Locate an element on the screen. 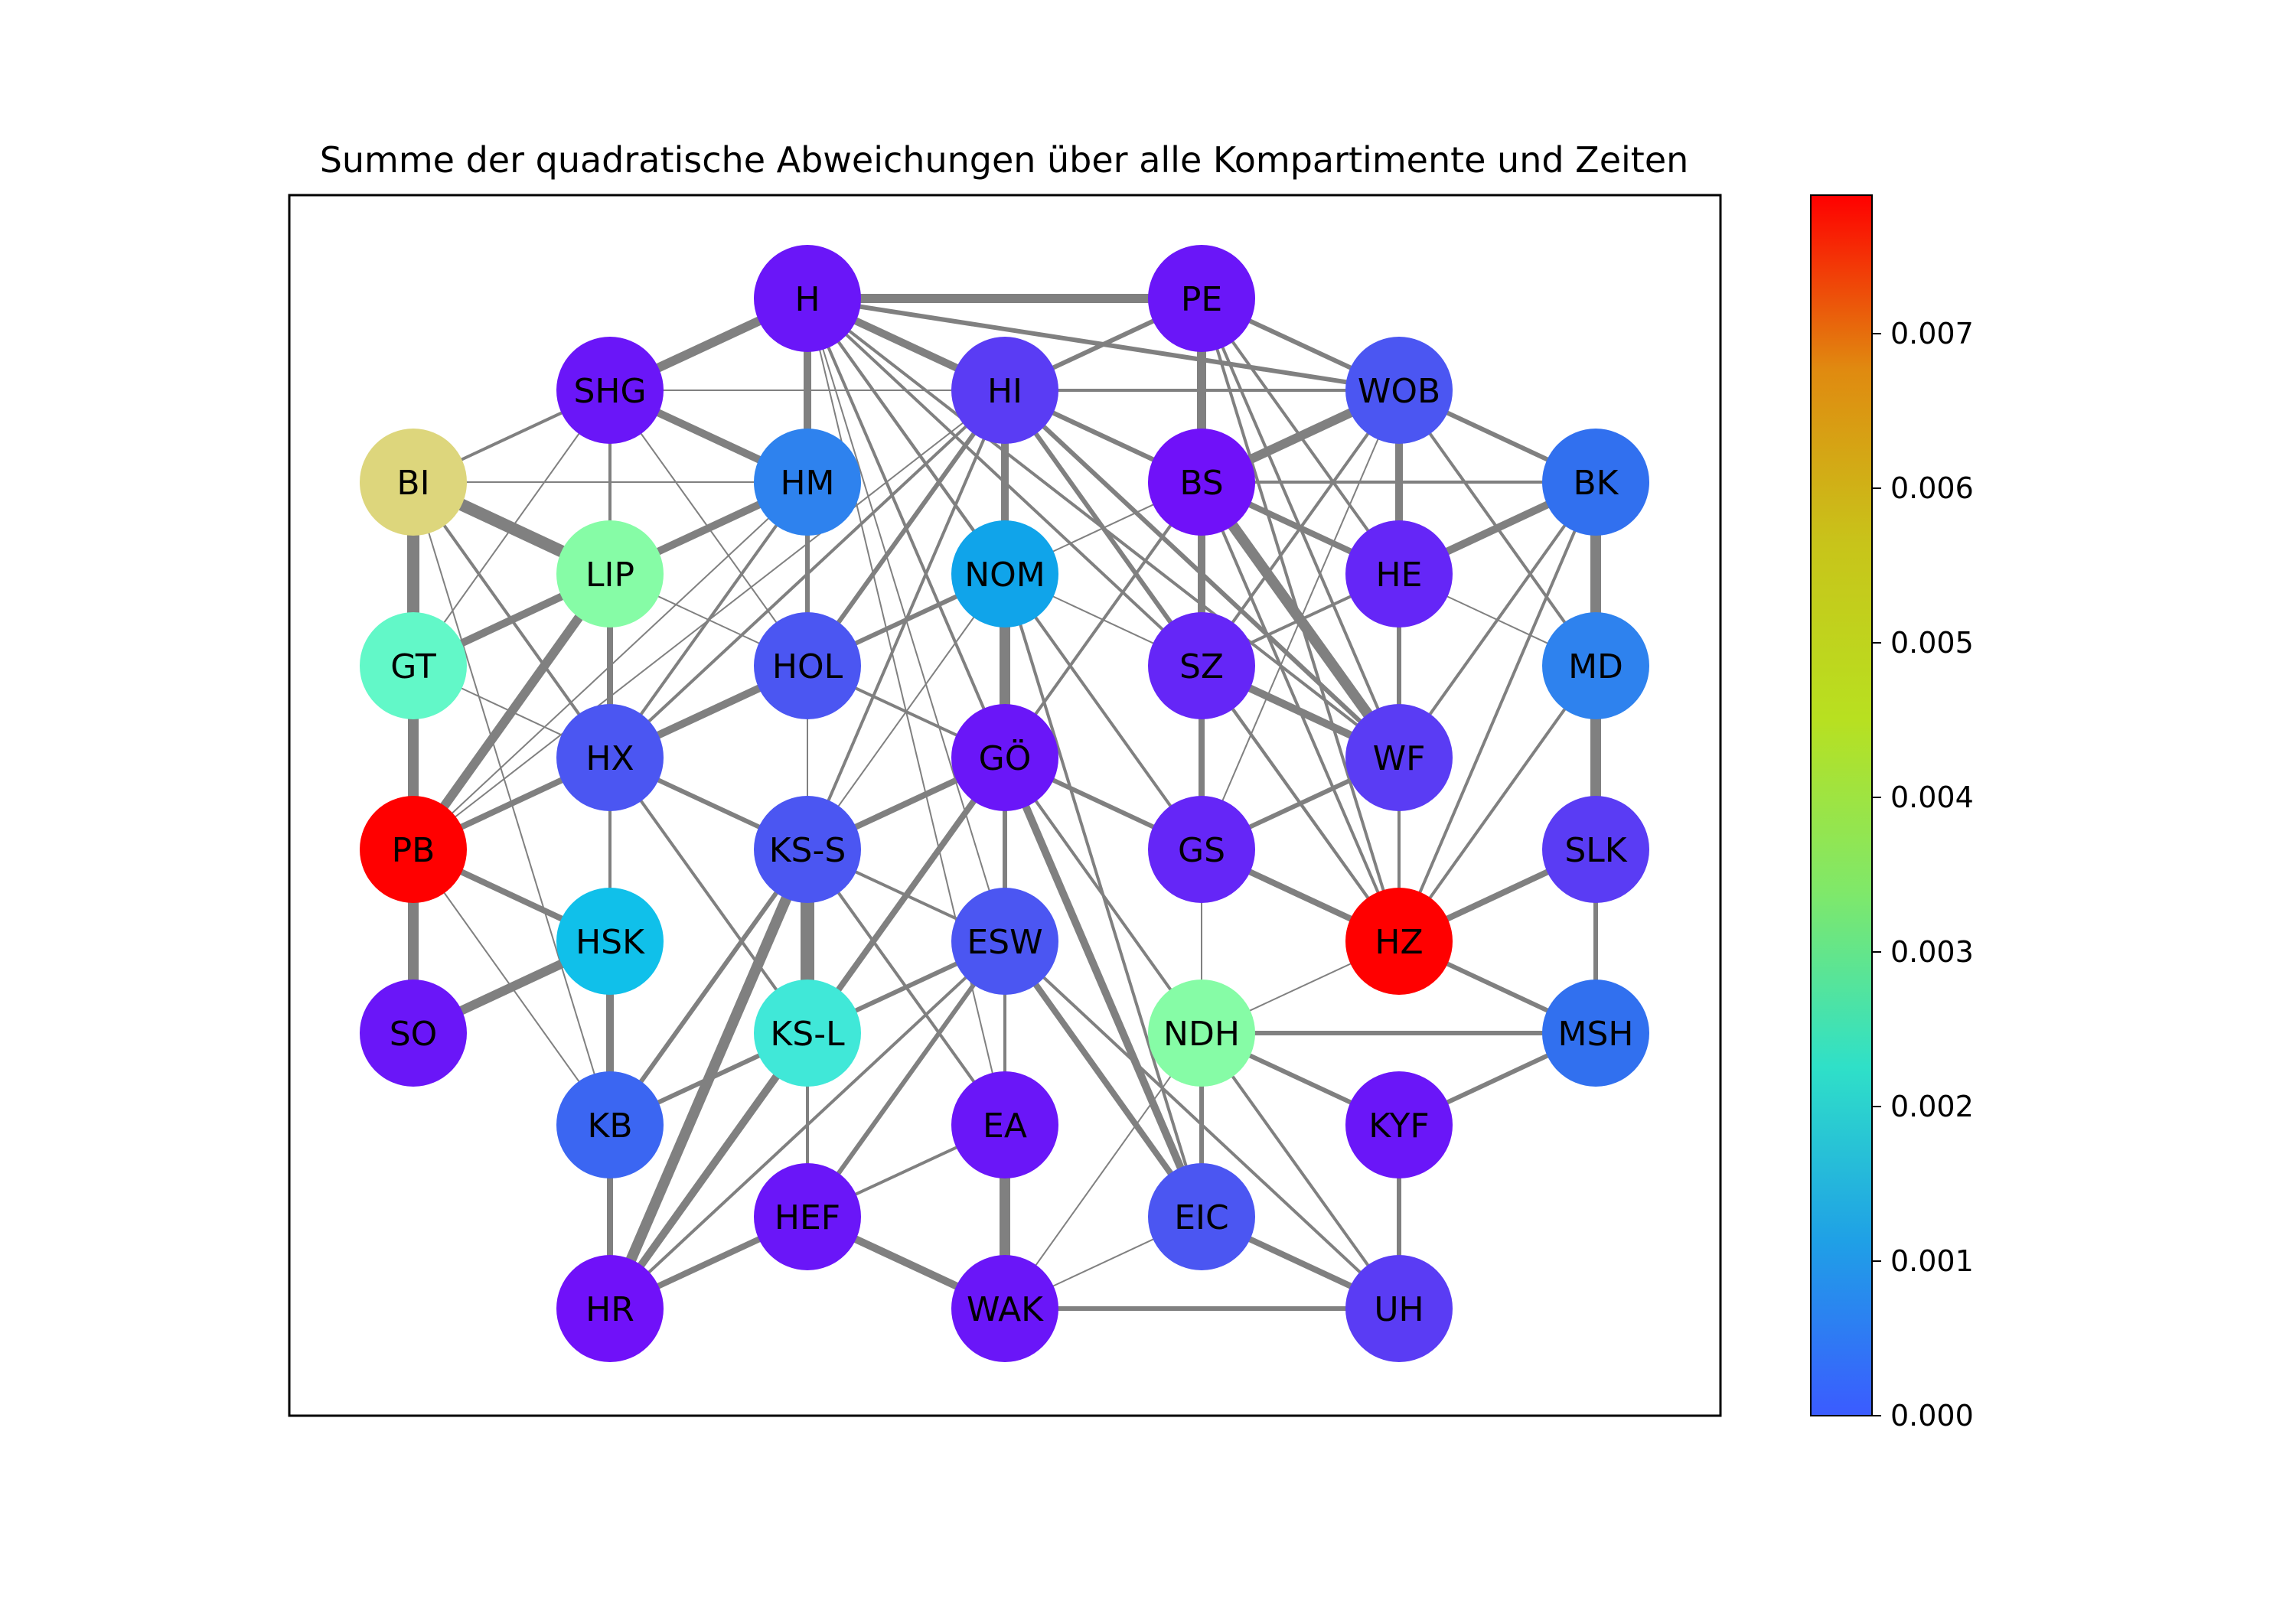  node-circle-NOM is located at coordinates (1004, 573).